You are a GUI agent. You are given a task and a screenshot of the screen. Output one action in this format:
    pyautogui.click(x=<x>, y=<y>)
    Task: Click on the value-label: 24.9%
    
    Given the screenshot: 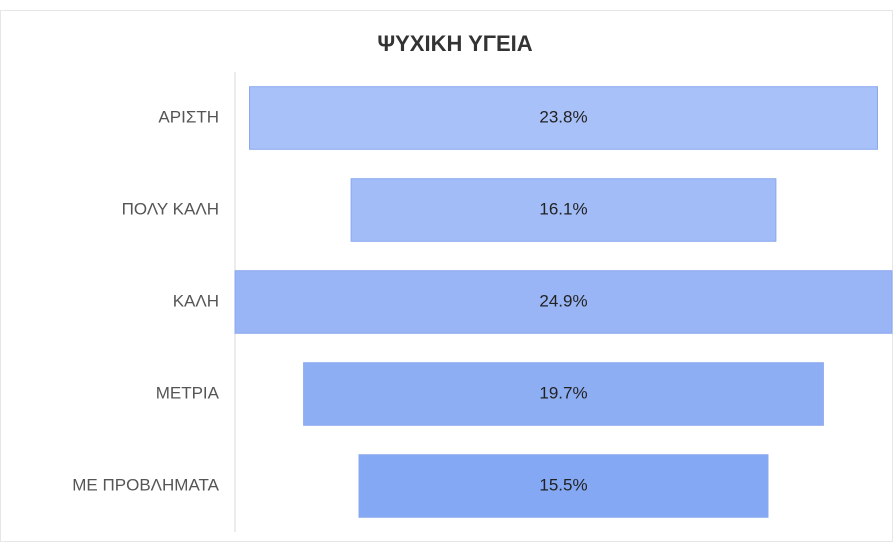 What is the action you would take?
    pyautogui.click(x=563, y=300)
    